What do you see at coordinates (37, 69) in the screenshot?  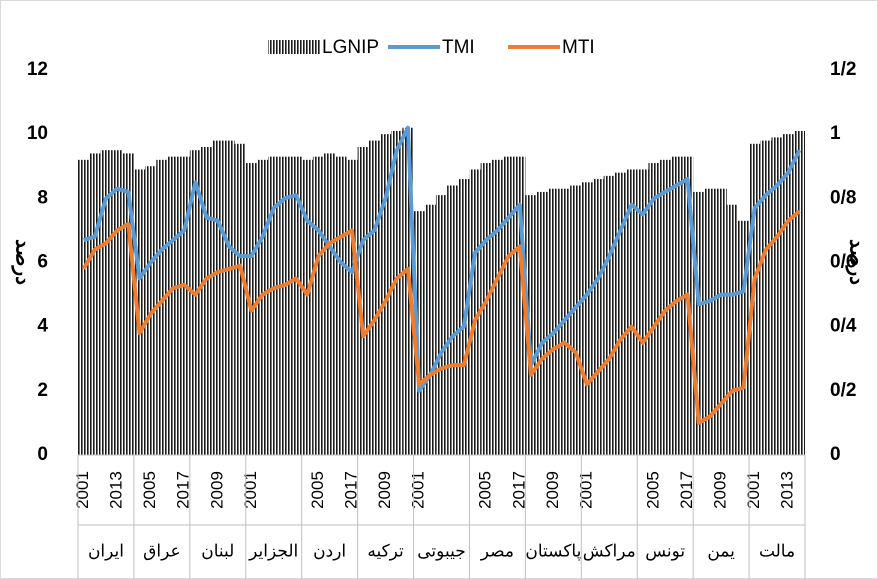 I see `y-tick-label: 12` at bounding box center [37, 69].